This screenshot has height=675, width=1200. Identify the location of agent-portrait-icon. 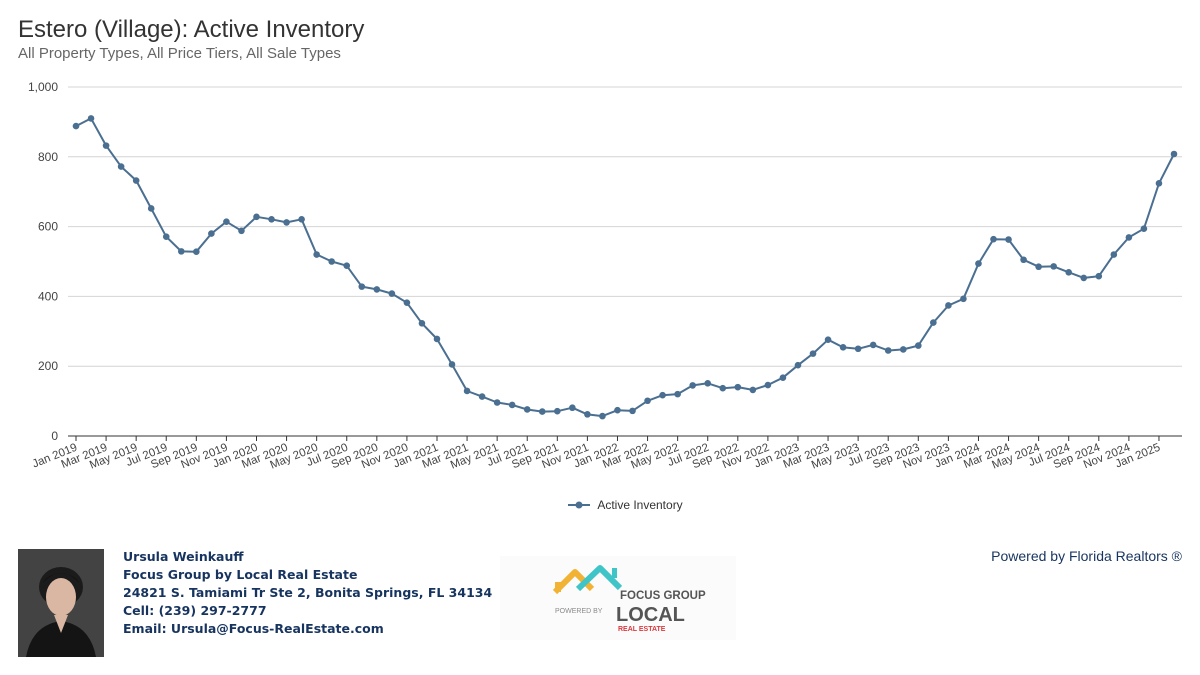
(61, 603).